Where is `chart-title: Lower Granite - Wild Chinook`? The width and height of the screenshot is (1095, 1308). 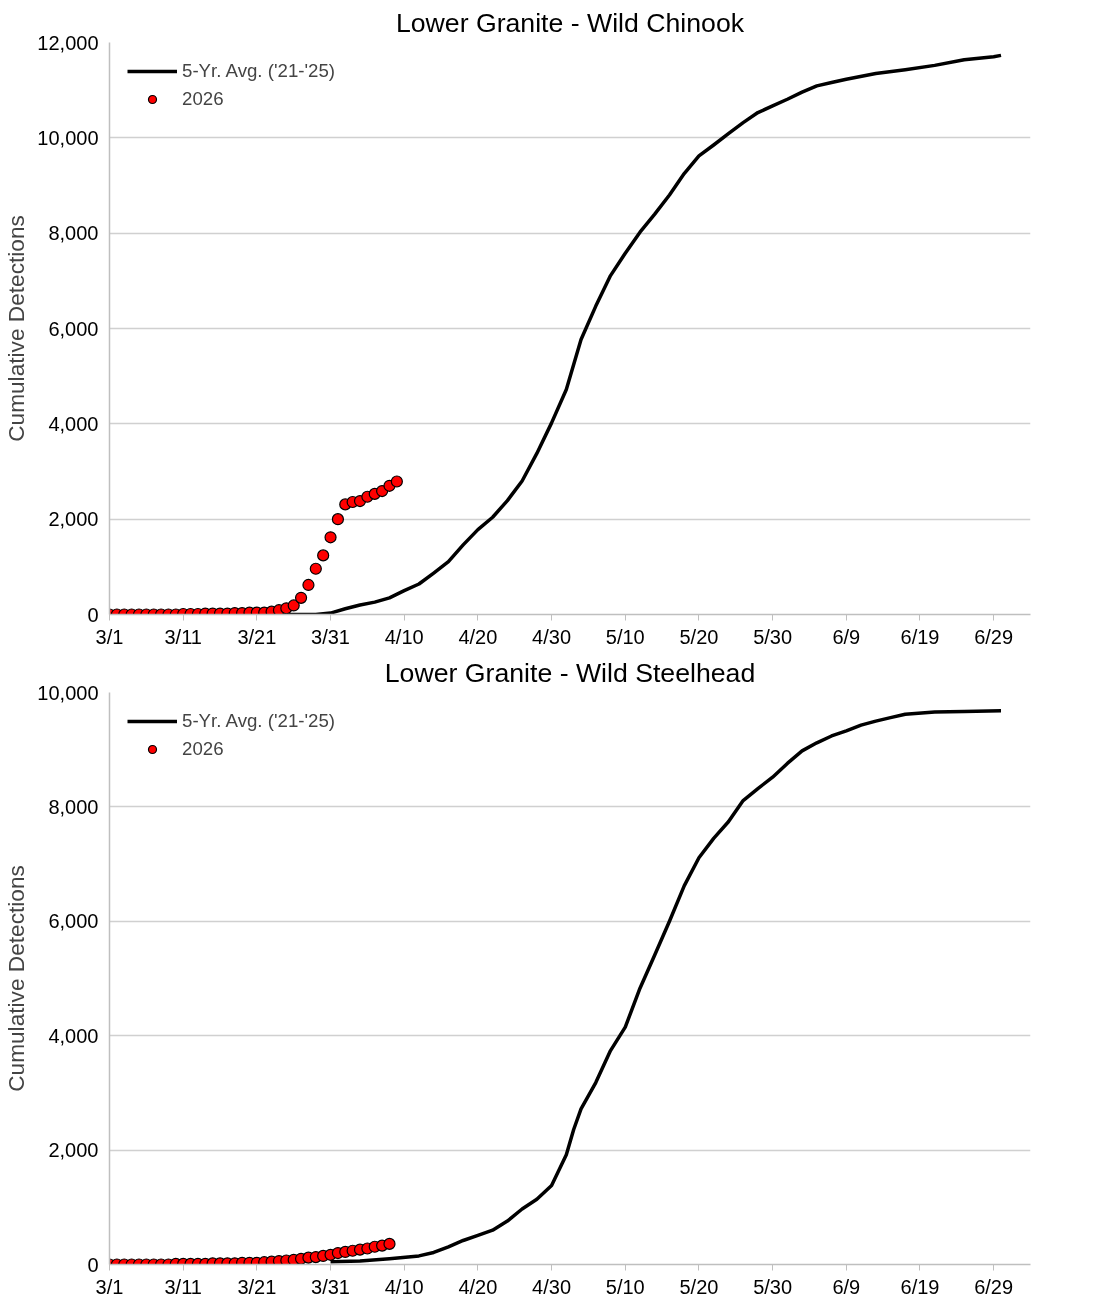 chart-title: Lower Granite - Wild Chinook is located at coordinates (570, 22).